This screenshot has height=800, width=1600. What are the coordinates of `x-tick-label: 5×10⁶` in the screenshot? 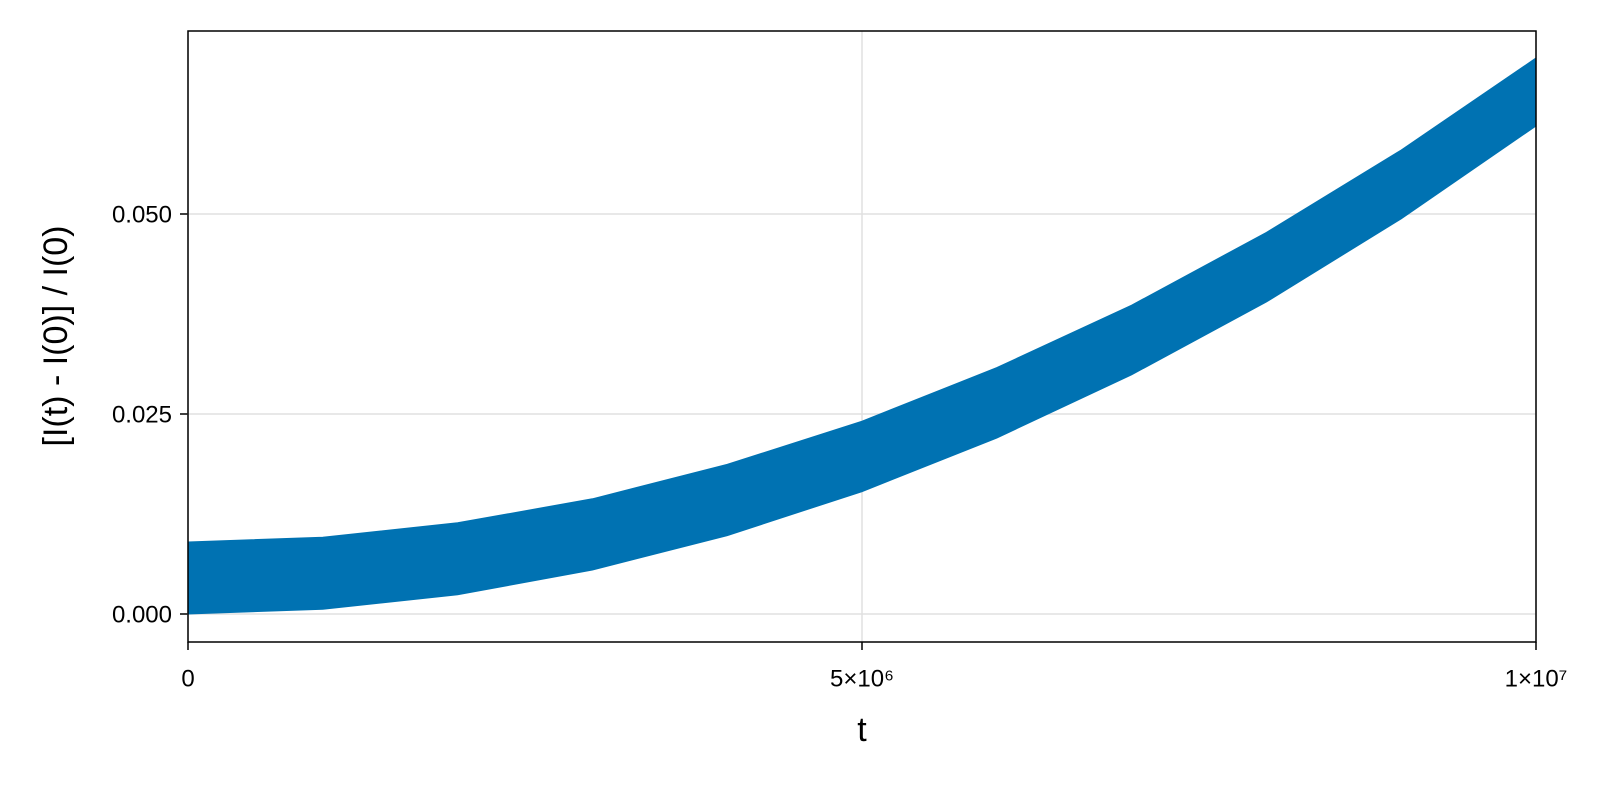 It's located at (862, 678).